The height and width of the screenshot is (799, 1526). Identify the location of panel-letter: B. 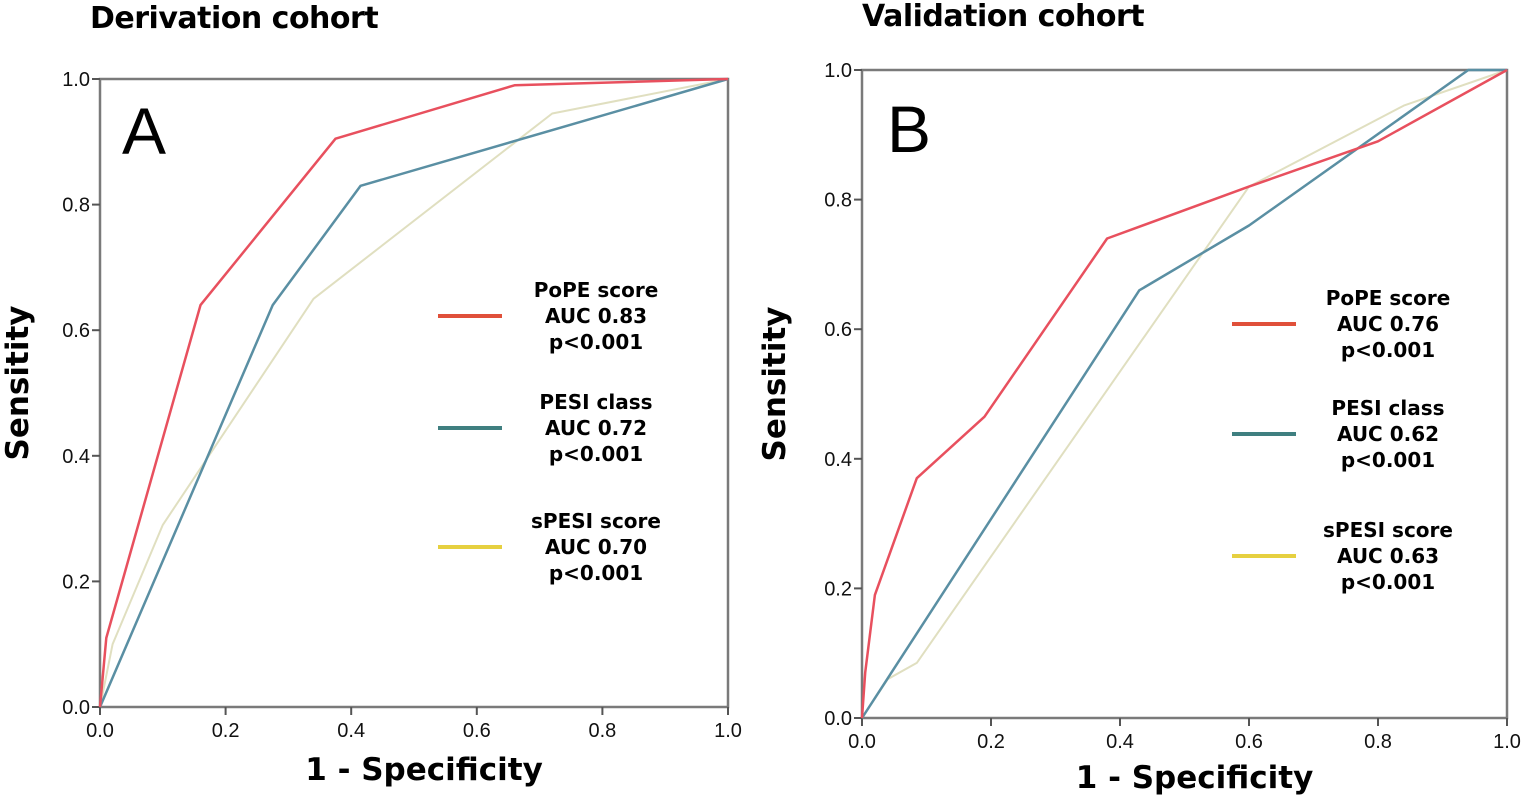
(909, 129).